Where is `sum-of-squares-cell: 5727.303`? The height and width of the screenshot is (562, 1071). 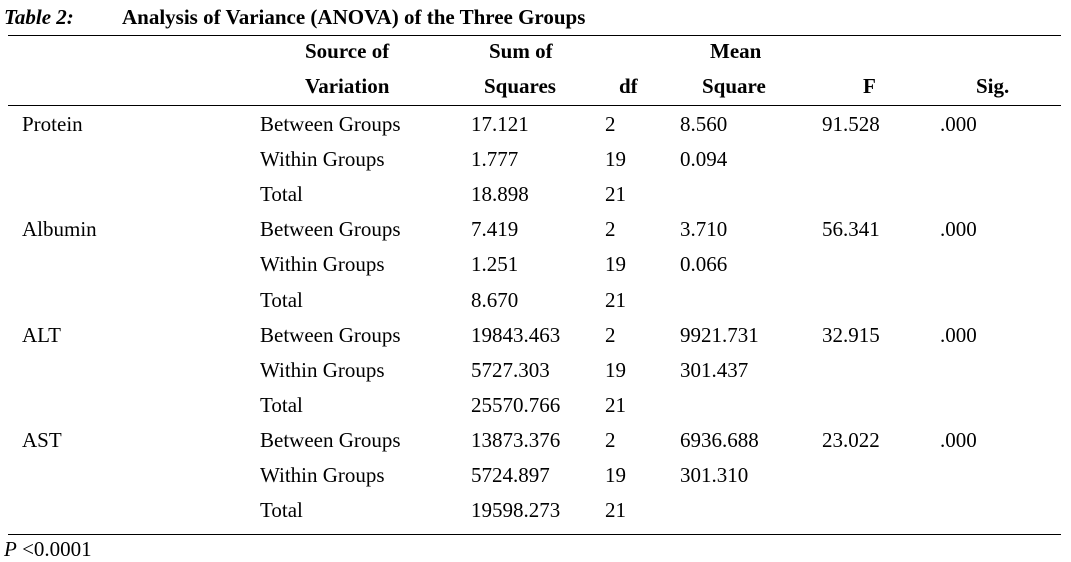
sum-of-squares-cell: 5727.303 is located at coordinates (510, 370).